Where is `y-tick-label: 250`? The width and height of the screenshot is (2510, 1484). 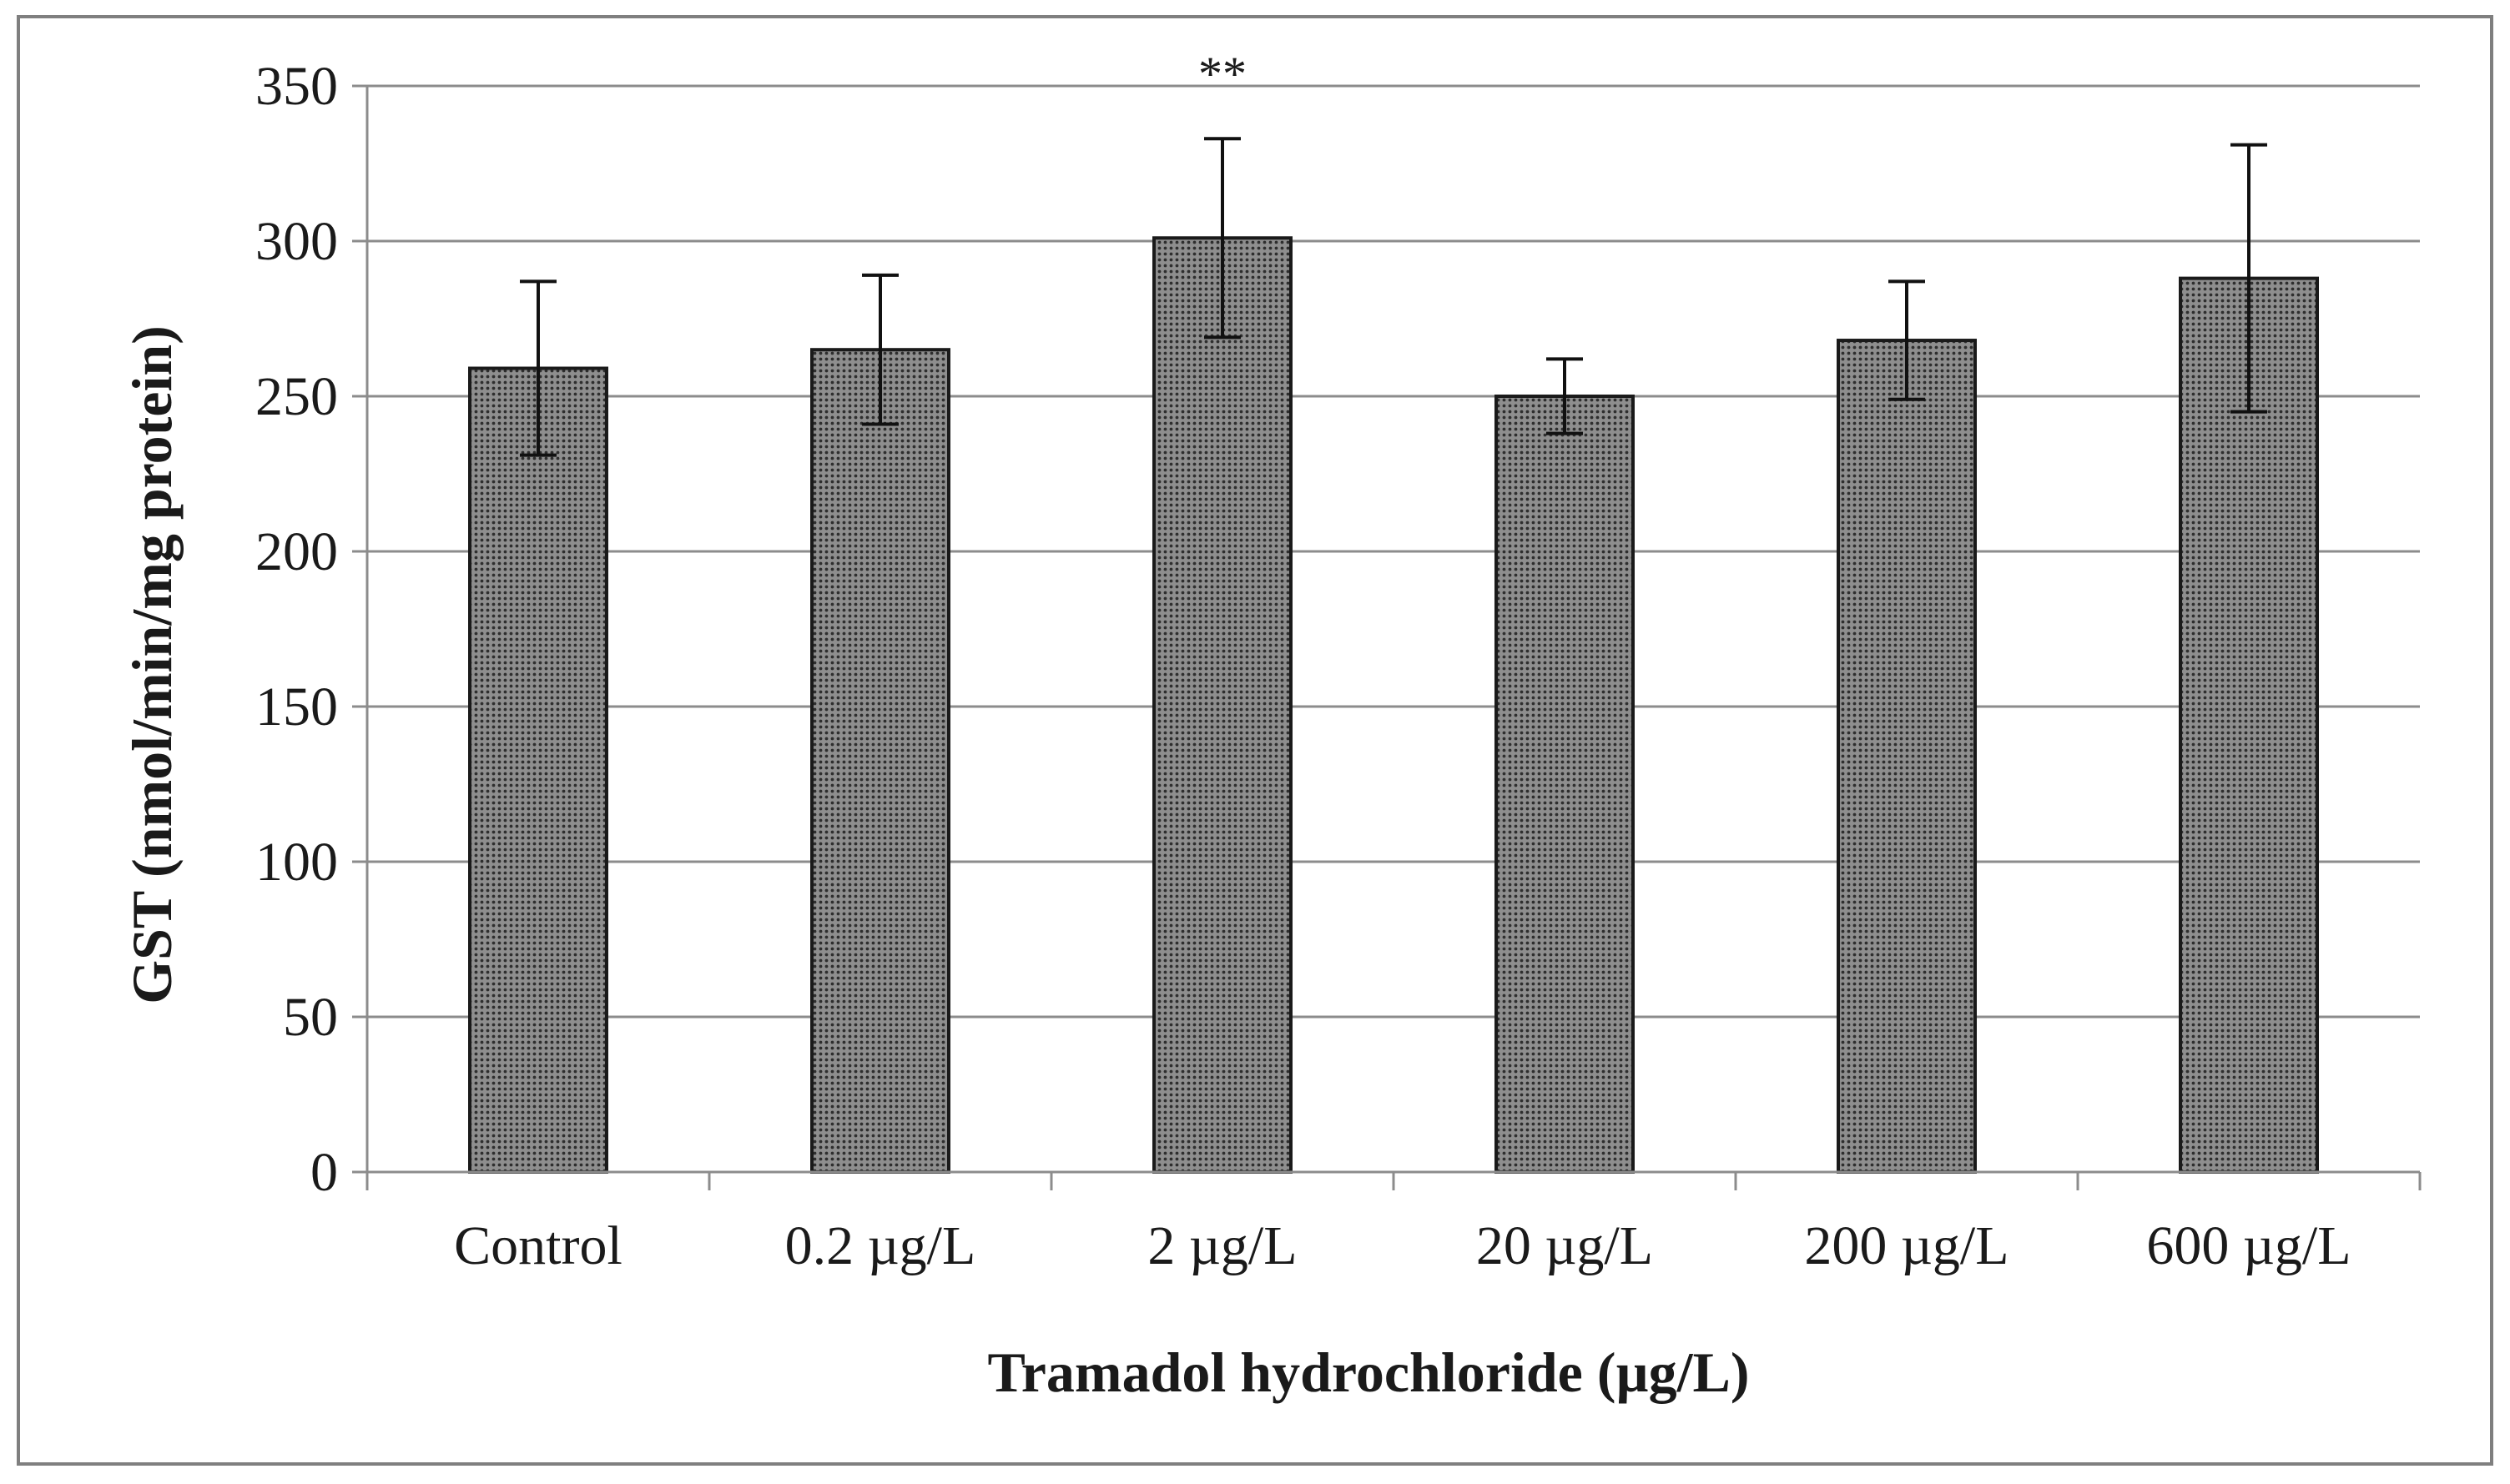 y-tick-label: 250 is located at coordinates (296, 397).